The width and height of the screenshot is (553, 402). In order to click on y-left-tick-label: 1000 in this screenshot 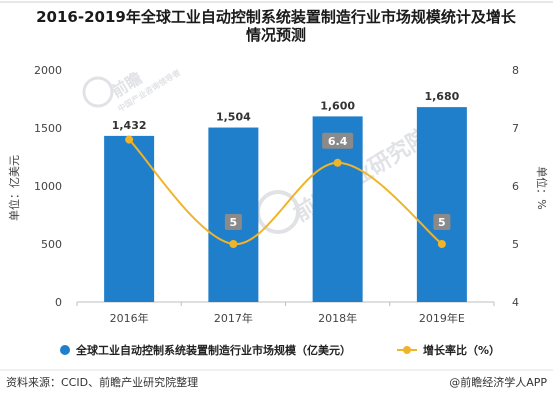, I will do `click(48, 186)`.